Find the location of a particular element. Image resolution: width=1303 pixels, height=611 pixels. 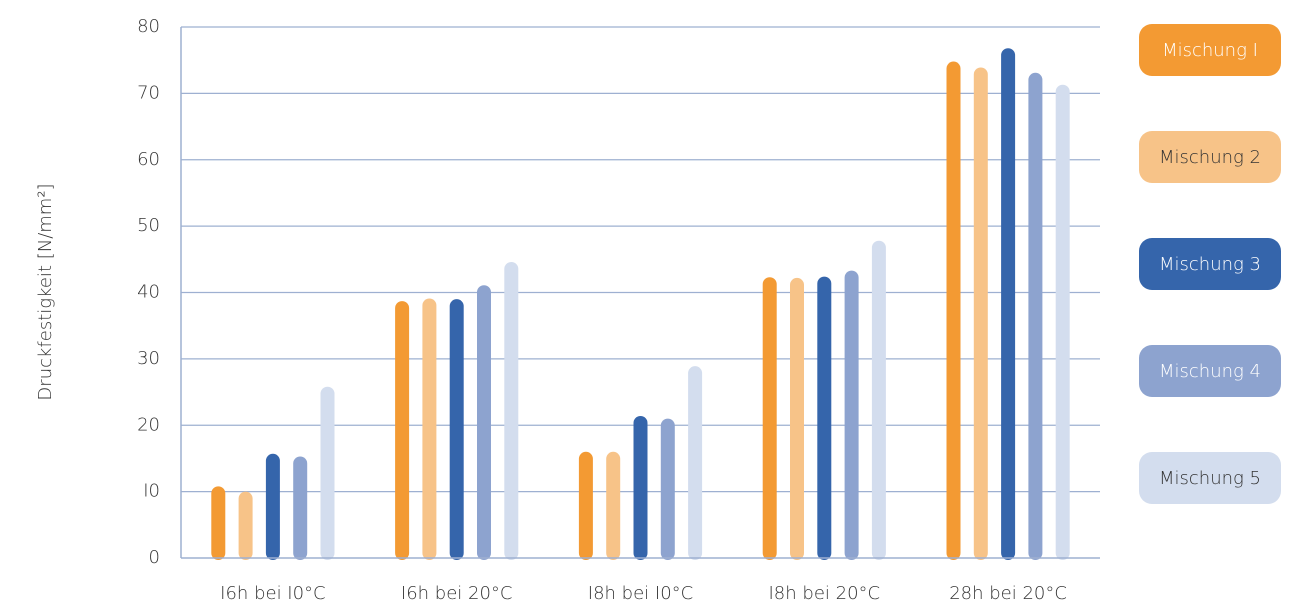

y-tick-label: 0 is located at coordinates (154, 557).